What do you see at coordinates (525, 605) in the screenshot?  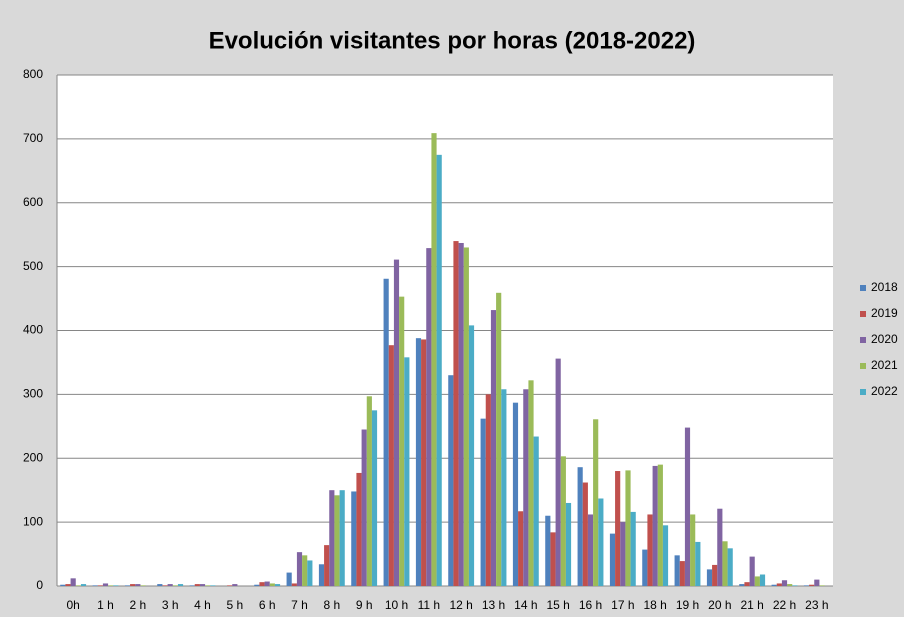 I see `x-tick-label: 14 h` at bounding box center [525, 605].